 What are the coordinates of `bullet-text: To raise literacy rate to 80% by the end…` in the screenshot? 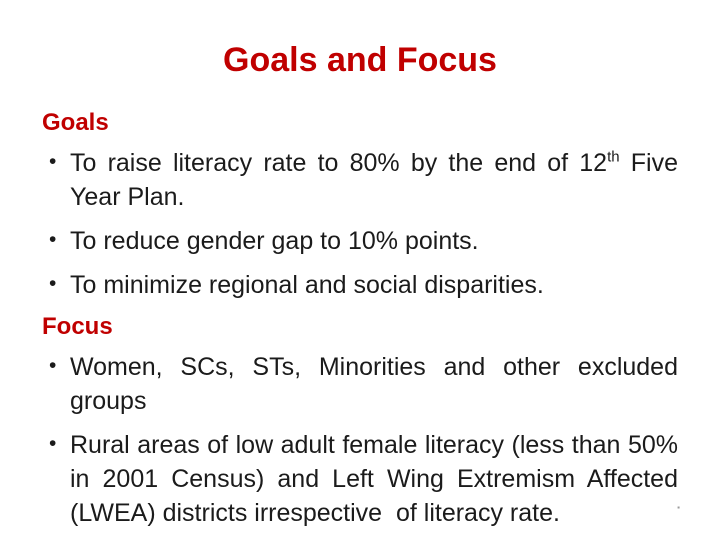 It's located at (377, 180).